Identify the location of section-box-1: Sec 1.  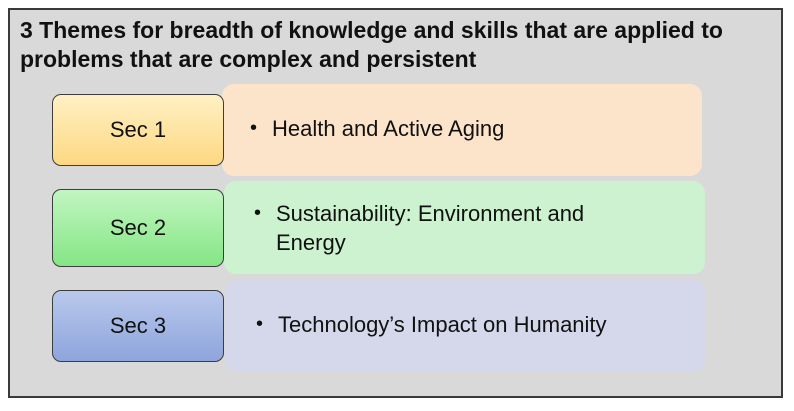
(138, 130).